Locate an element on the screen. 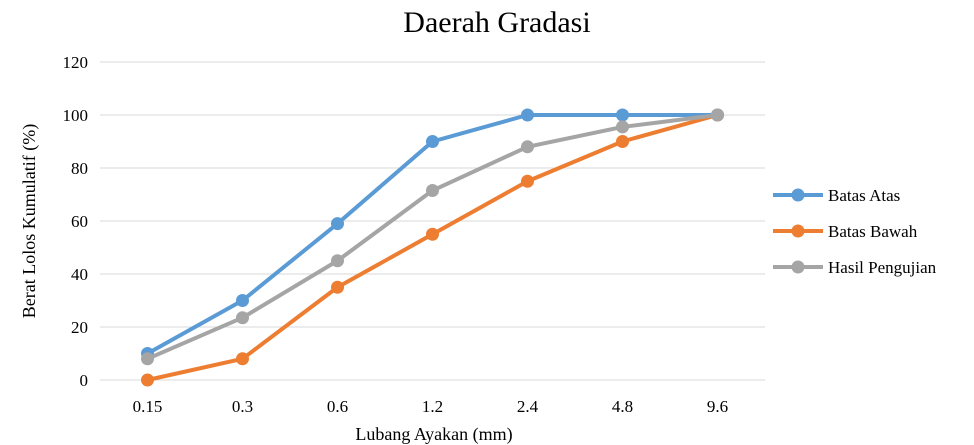 The height and width of the screenshot is (445, 974). y-tick-label: 80 is located at coordinates (79, 168).